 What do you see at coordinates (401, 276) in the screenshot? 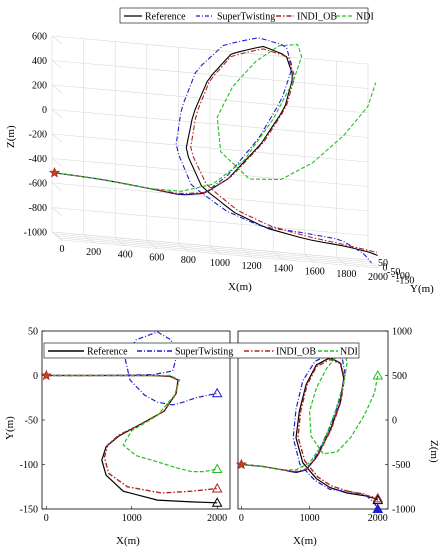
I see `tick-3d-y-3: -100` at bounding box center [401, 276].